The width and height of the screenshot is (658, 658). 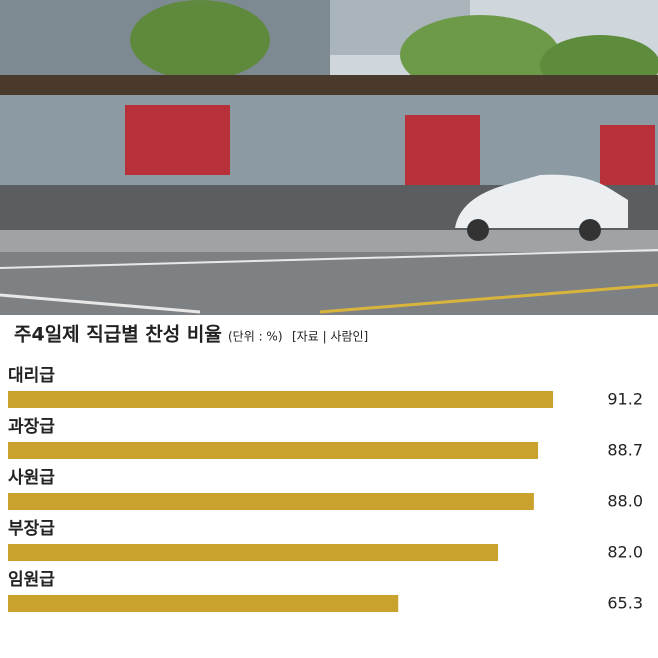 What do you see at coordinates (31, 579) in the screenshot?
I see `category-label: 임원급` at bounding box center [31, 579].